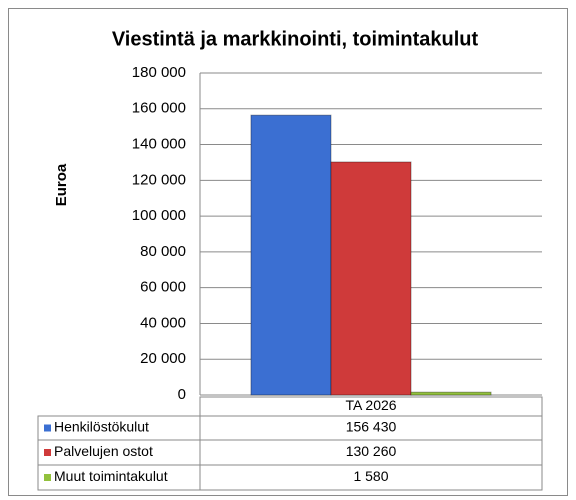 This screenshot has width=576, height=500. Describe the element at coordinates (371, 451) in the screenshot. I see `data-label: 130 260` at that location.